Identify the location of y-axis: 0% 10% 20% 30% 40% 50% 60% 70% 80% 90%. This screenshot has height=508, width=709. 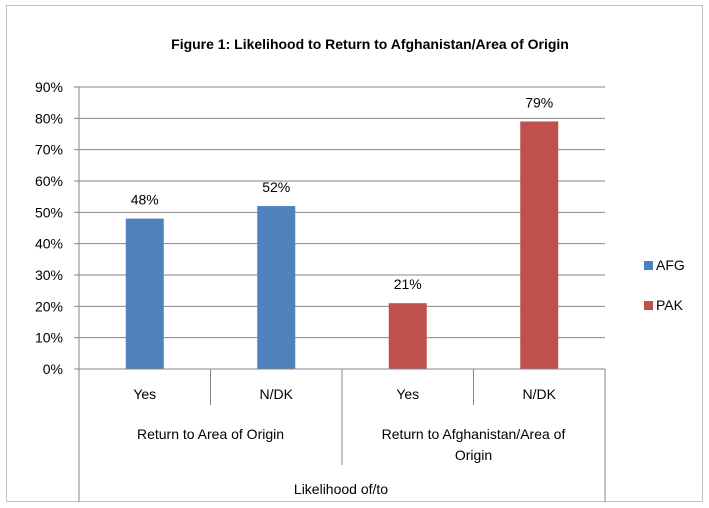
(57, 228).